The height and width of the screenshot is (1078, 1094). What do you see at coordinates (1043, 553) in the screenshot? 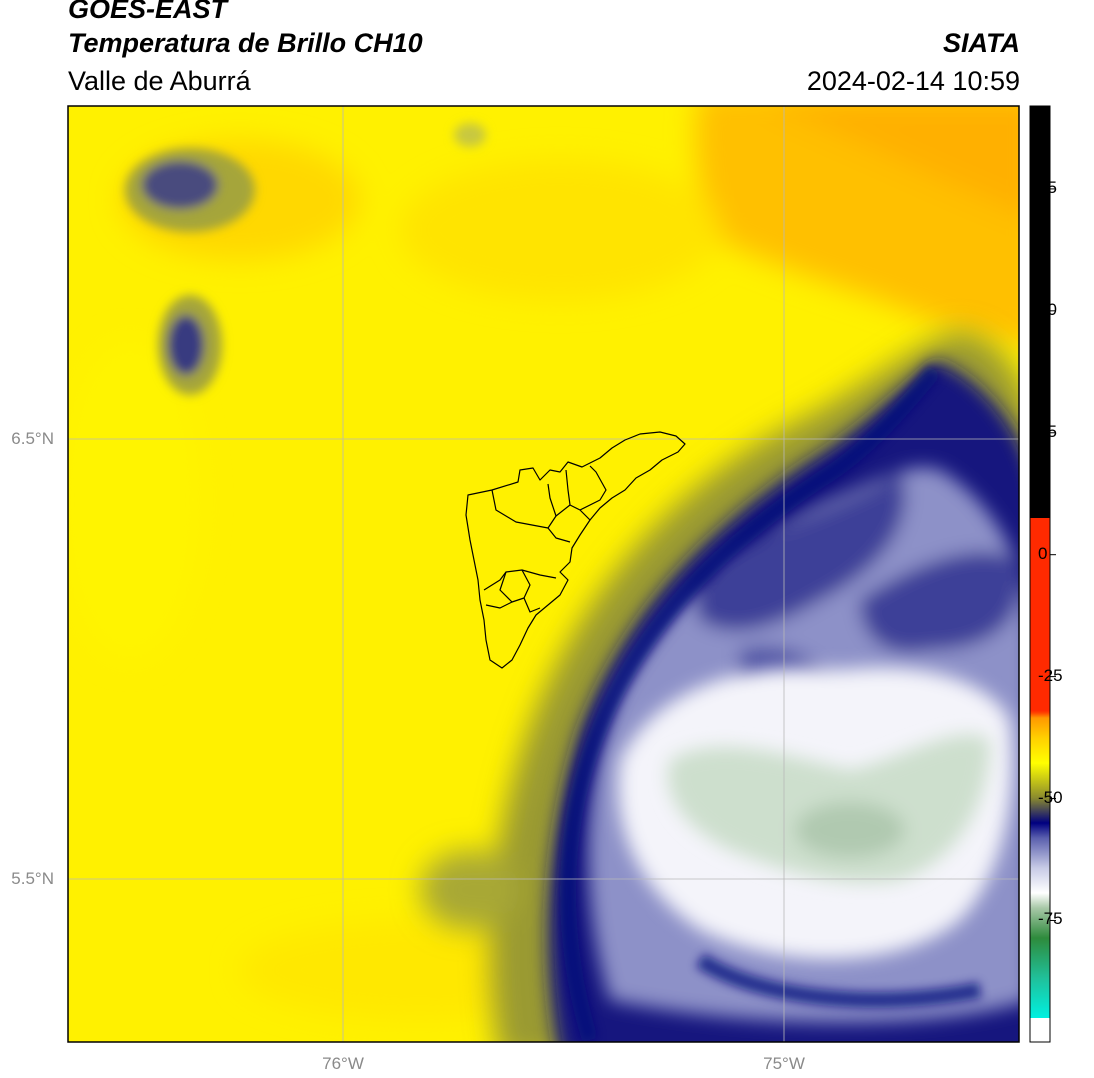
I see `colorbar-tick-label: 0` at bounding box center [1043, 553].